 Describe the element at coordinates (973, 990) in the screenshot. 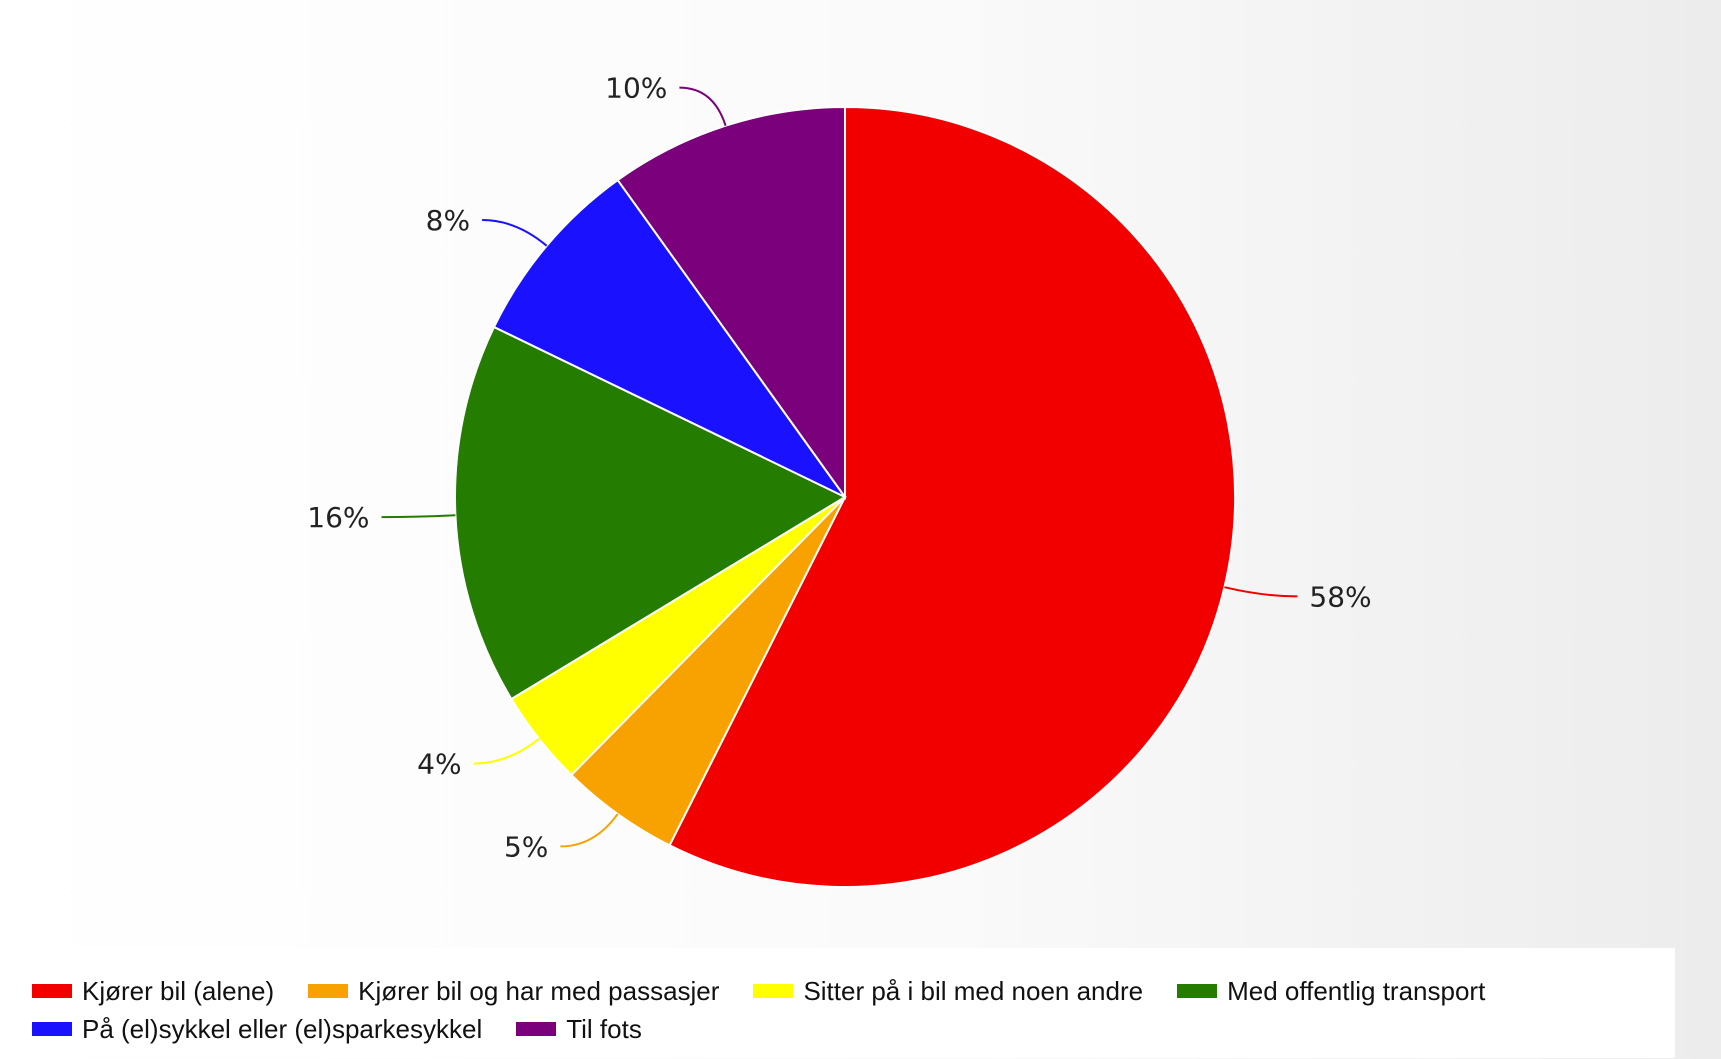

I see `legend-label: Sitter på i bil med noen andre` at that location.